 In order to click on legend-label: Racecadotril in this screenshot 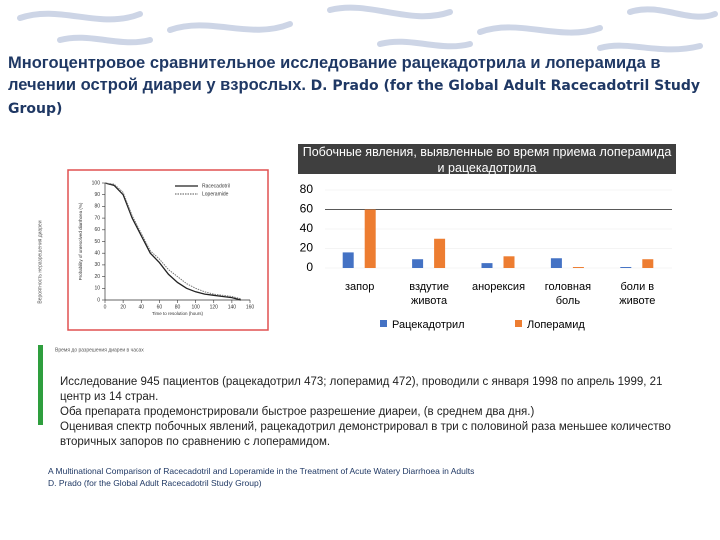, I will do `click(216, 186)`.